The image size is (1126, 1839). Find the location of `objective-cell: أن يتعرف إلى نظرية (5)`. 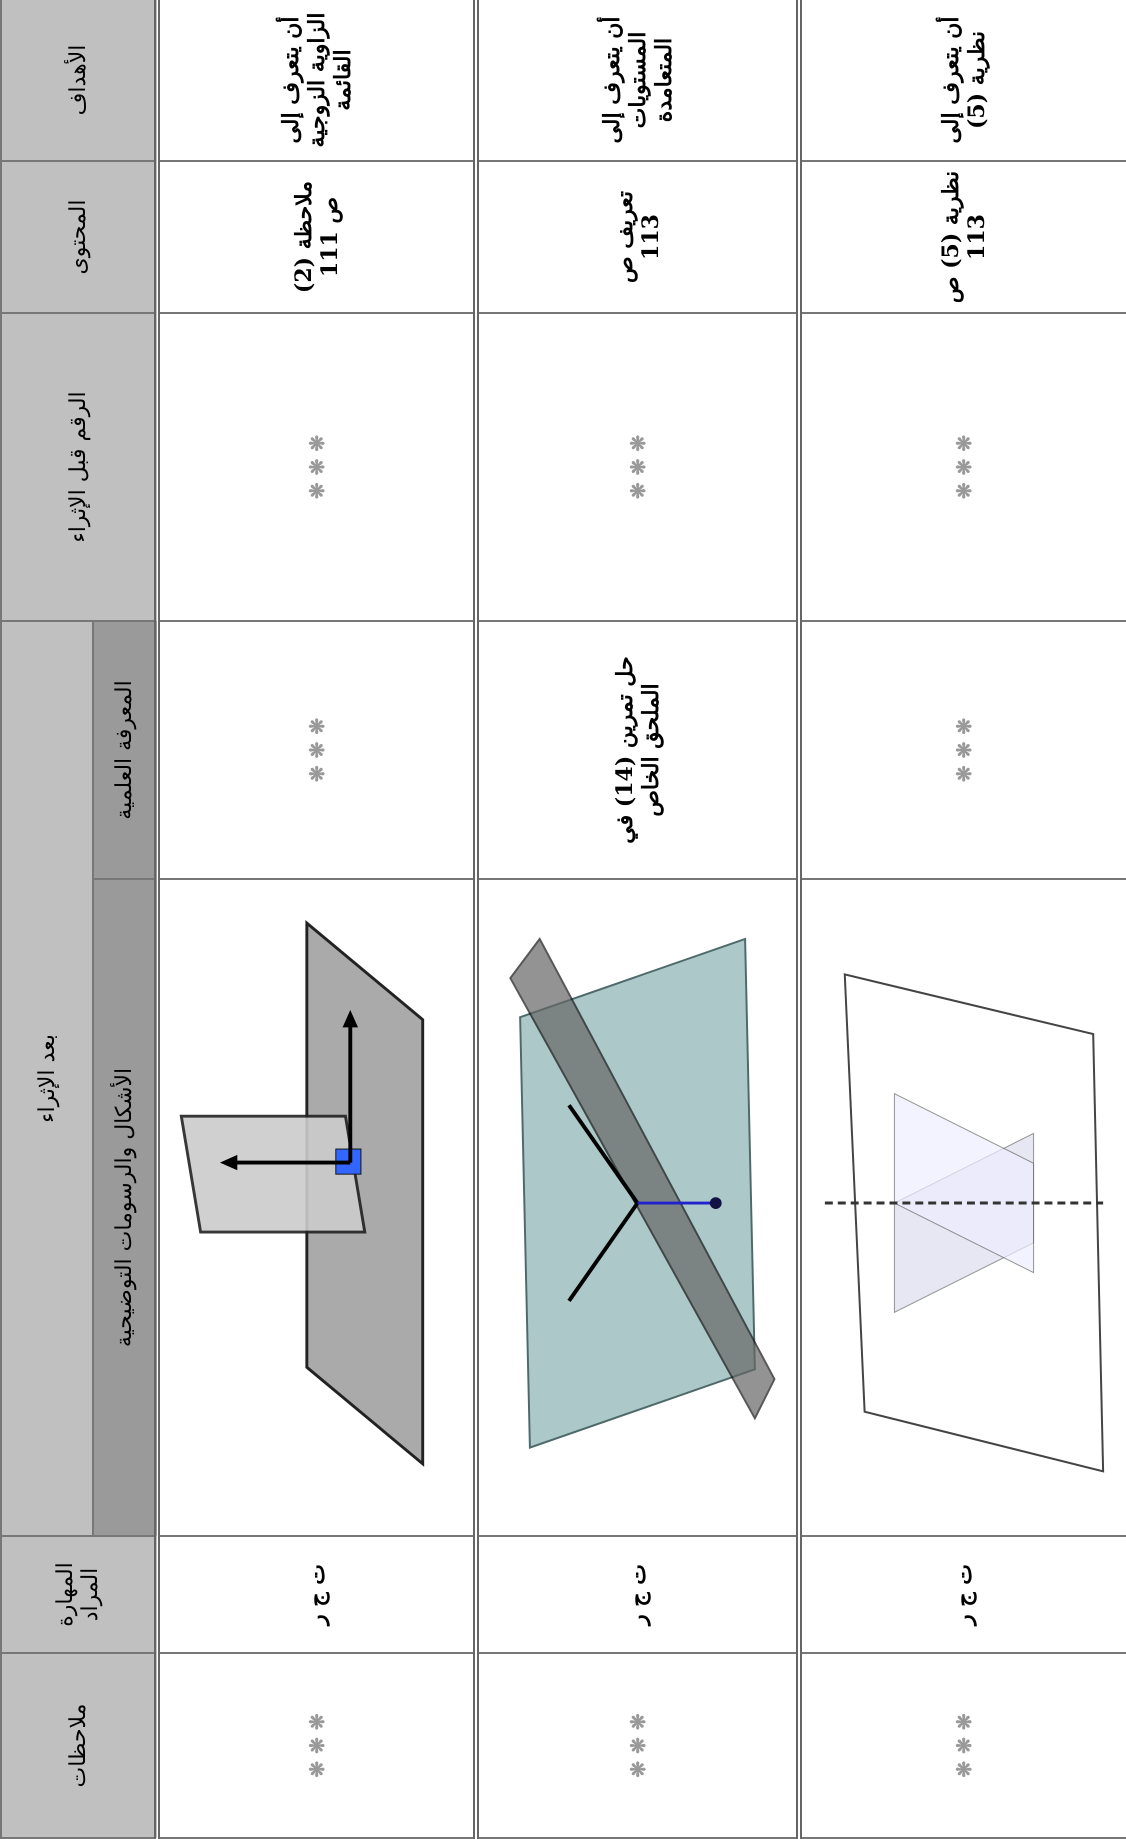

objective-cell: أن يتعرف إلى نظرية (5) is located at coordinates (962, 80).